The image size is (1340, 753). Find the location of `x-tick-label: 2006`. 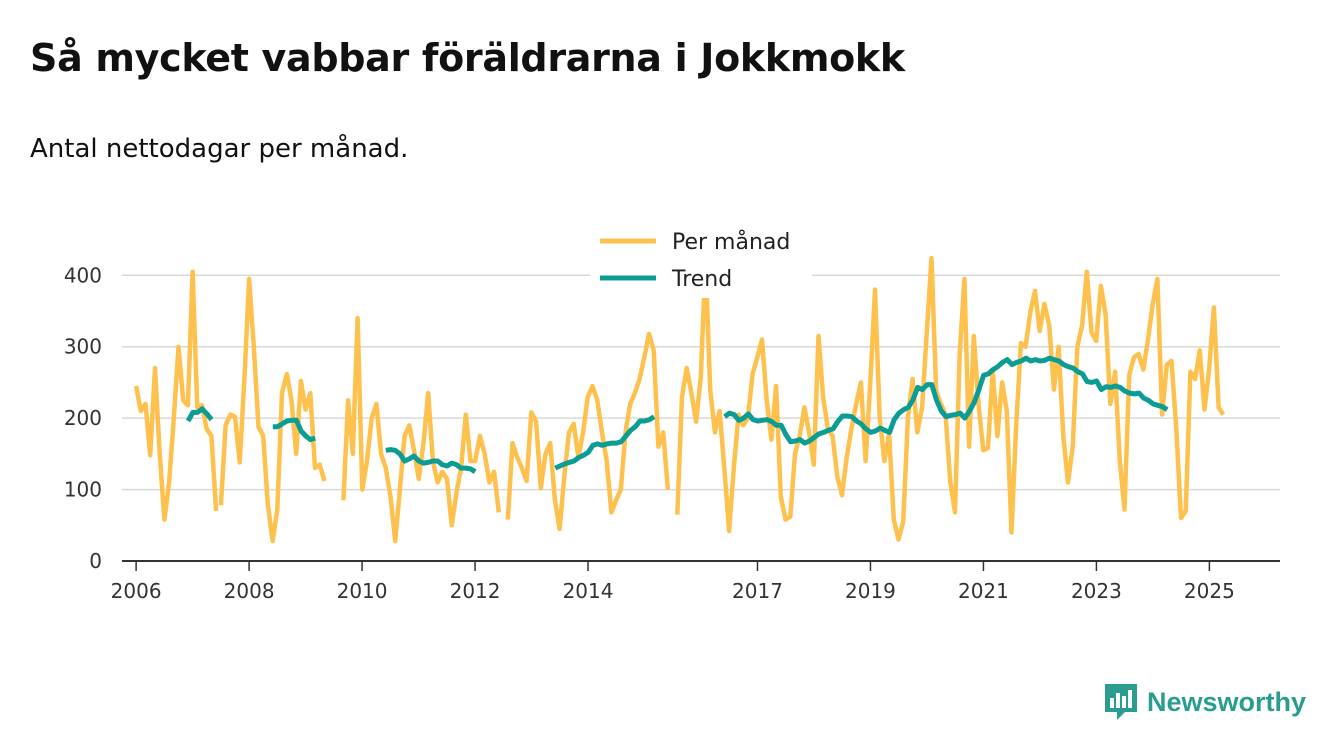

x-tick-label: 2006 is located at coordinates (136, 591).